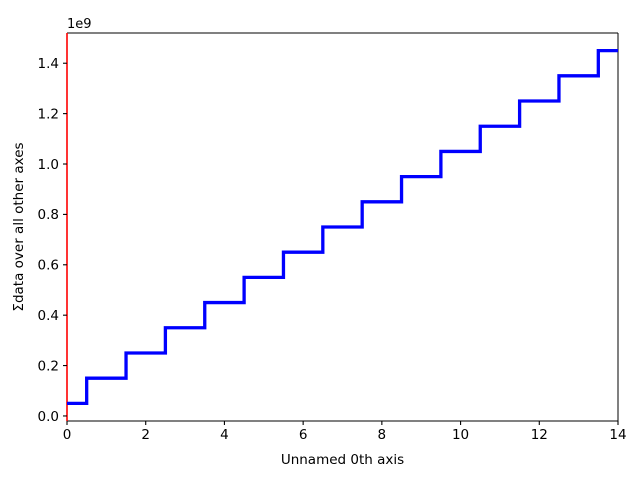 The height and width of the screenshot is (480, 640). I want to click on y-axis-label: Σdata over all other axes, so click(19, 226).